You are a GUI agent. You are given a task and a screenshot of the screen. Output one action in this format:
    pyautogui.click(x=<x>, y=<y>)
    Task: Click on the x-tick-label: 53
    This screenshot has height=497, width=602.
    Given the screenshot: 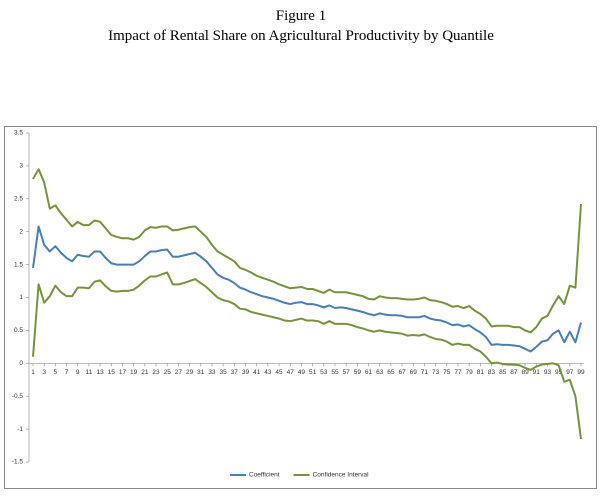 What is the action you would take?
    pyautogui.click(x=324, y=372)
    